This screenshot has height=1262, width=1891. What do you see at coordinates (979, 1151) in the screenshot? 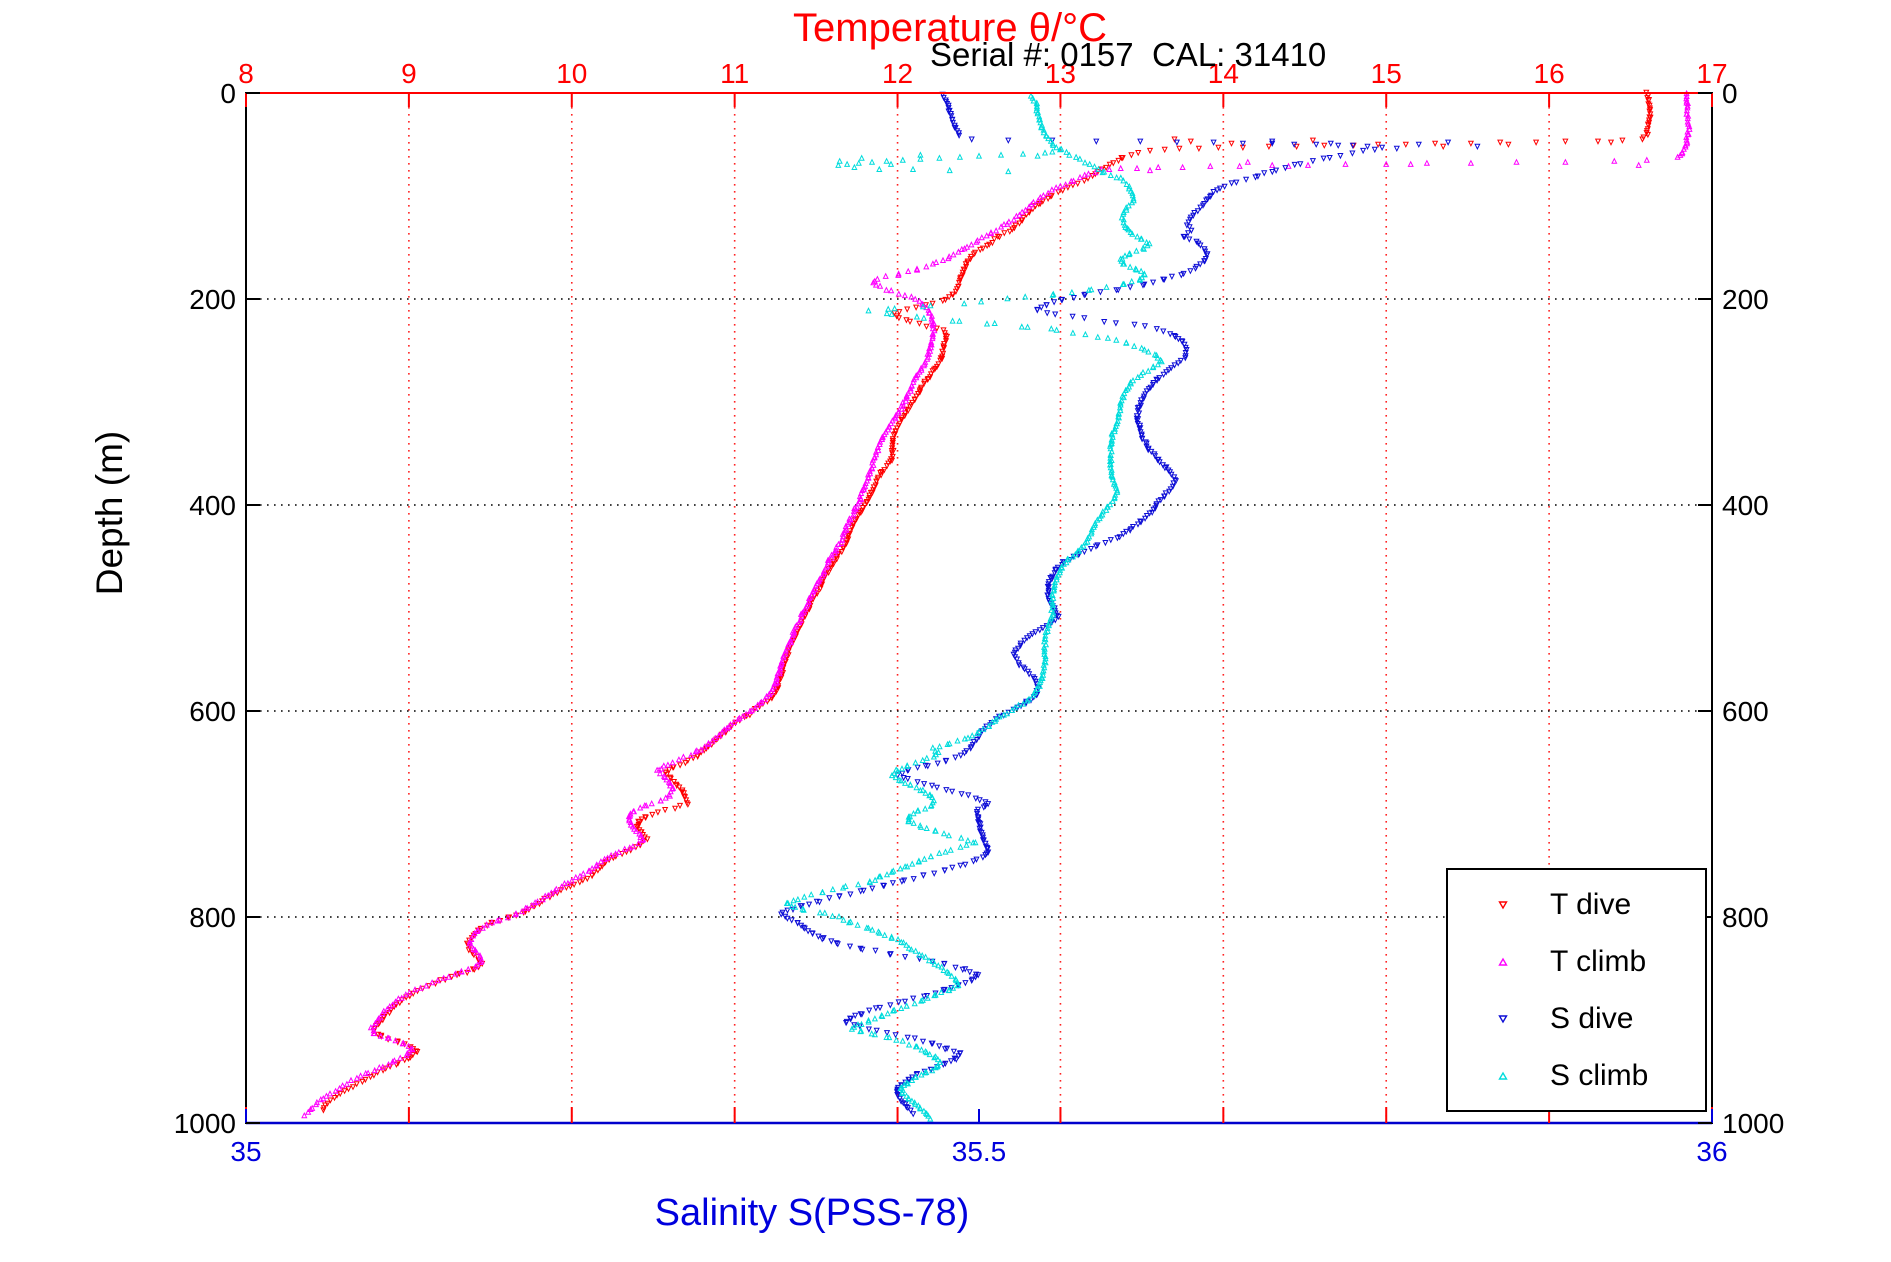
I see `svg-text: 35.5` at bounding box center [979, 1151].